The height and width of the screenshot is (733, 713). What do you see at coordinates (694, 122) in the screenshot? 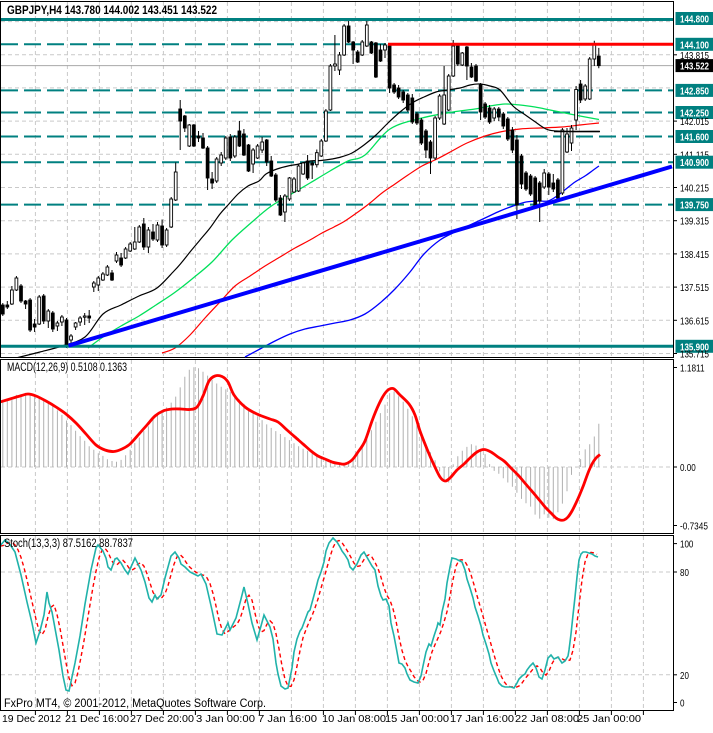
I see `svg-text: 142.015` at bounding box center [694, 122].